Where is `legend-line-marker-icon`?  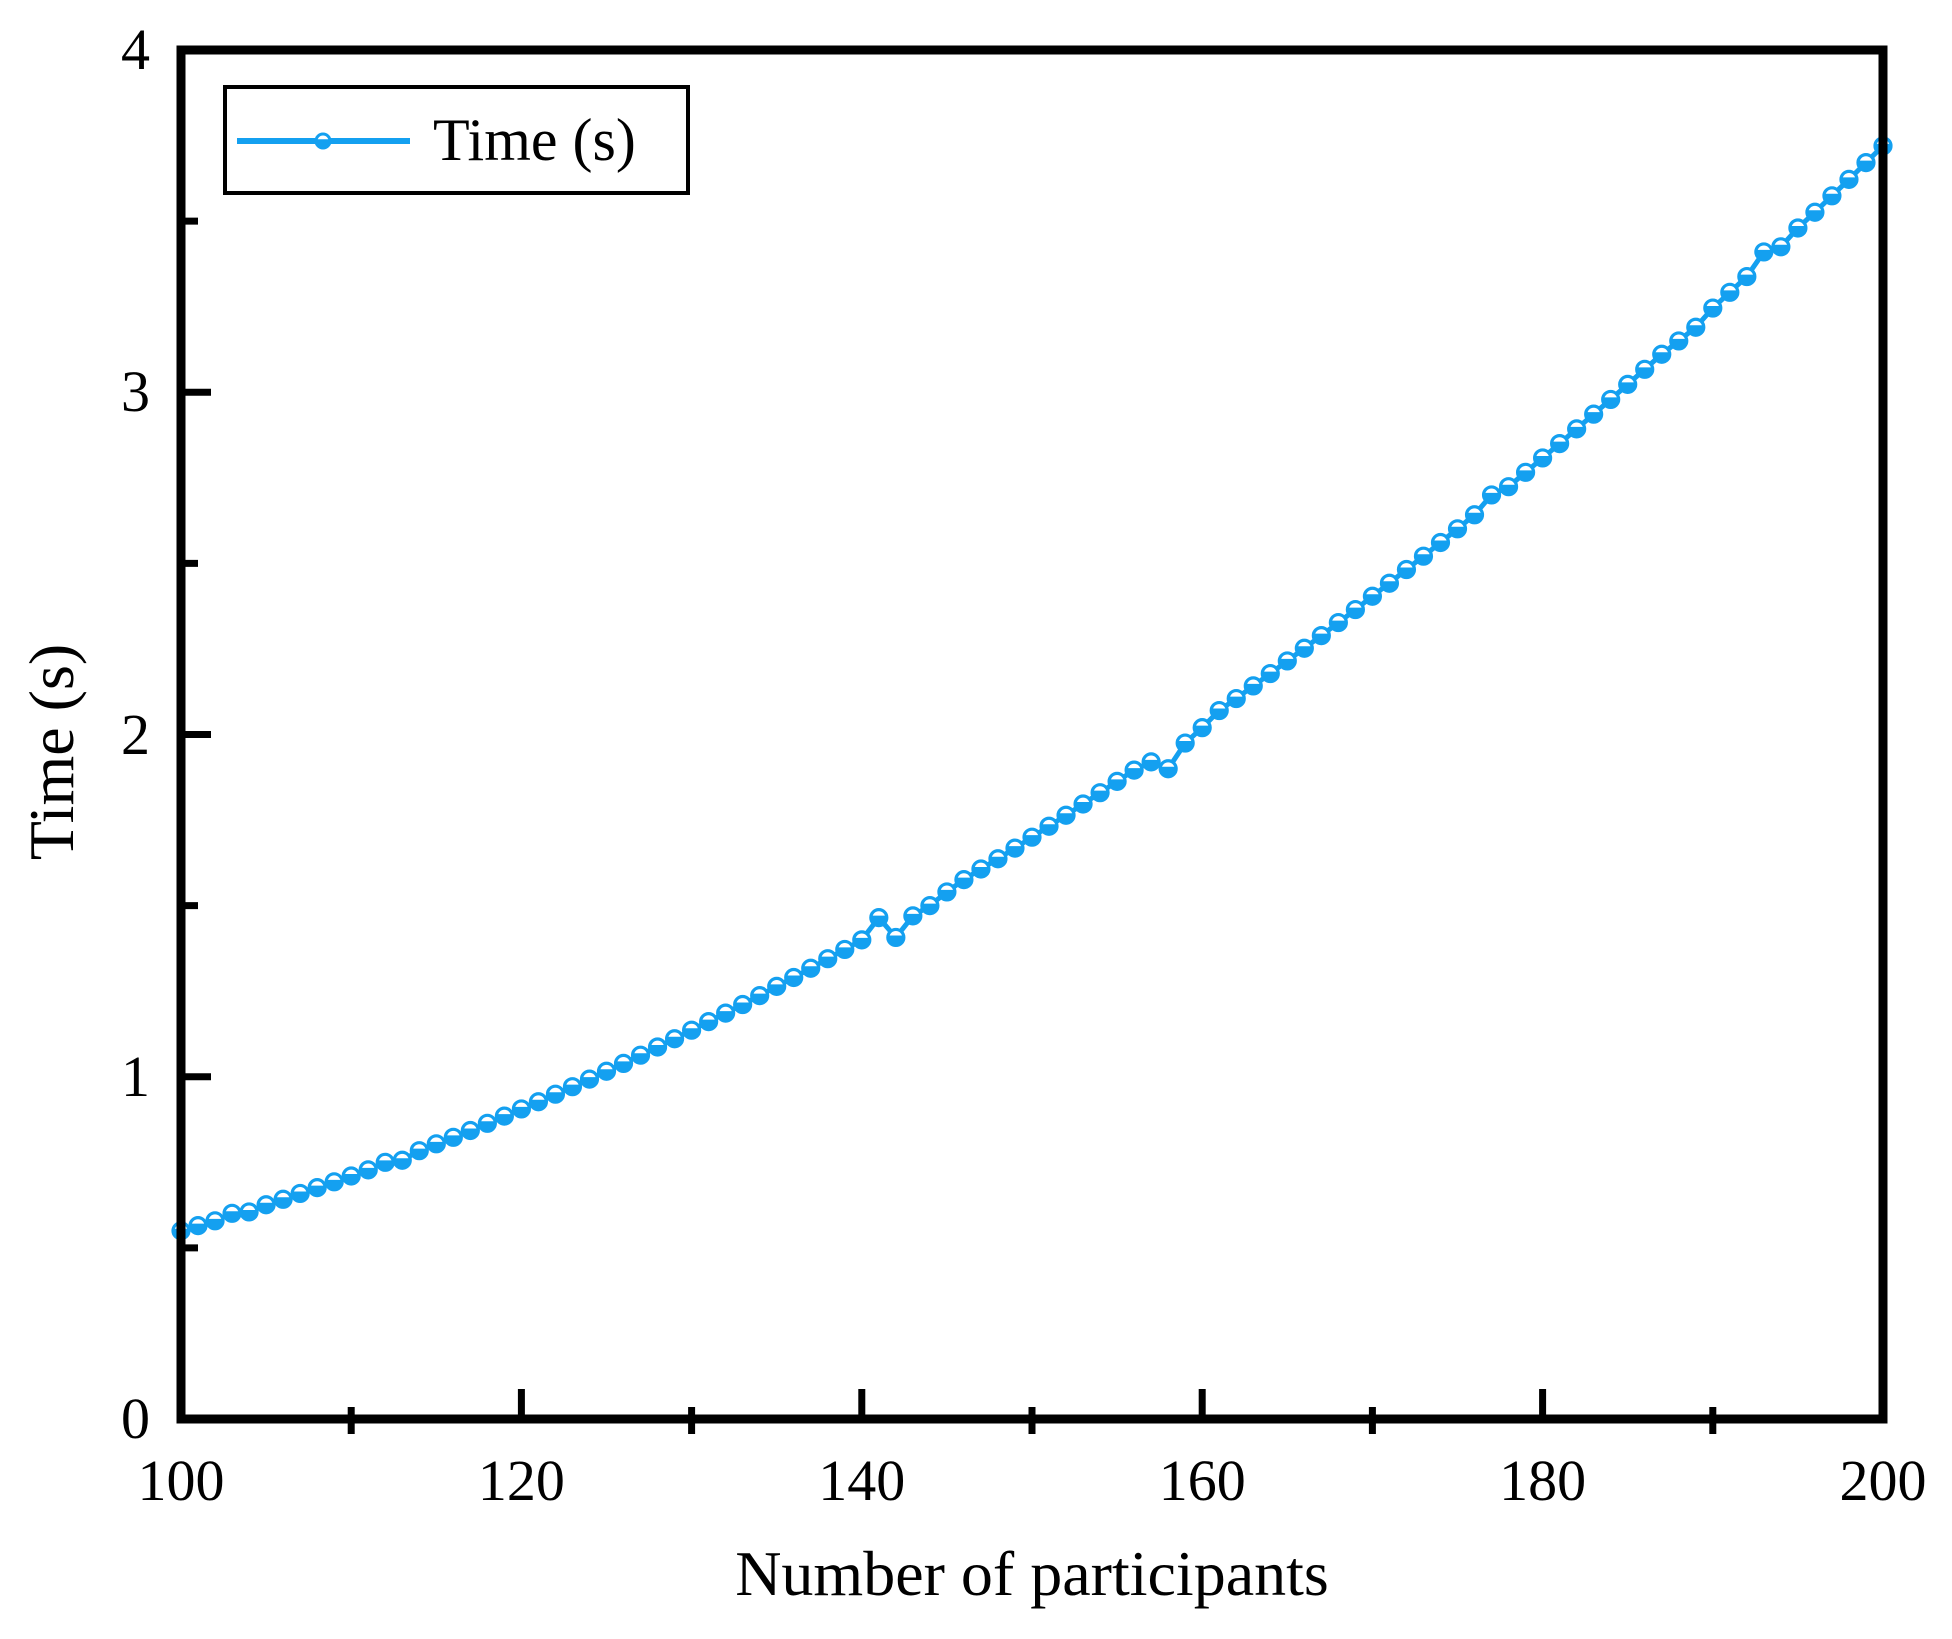 legend-line-marker-icon is located at coordinates (323, 141).